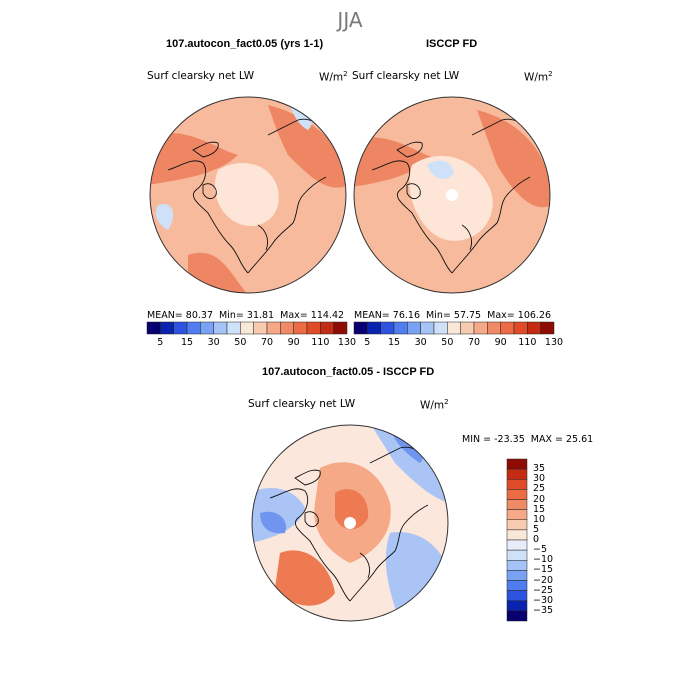  I want to click on colorbar-tick-label: 20, so click(539, 499).